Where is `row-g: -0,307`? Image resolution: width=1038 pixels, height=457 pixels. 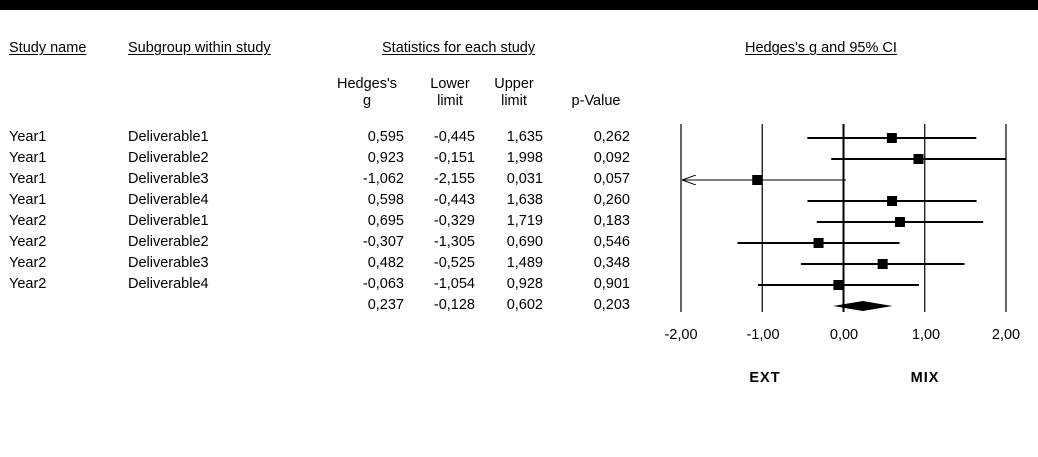 row-g: -0,307 is located at coordinates (383, 242).